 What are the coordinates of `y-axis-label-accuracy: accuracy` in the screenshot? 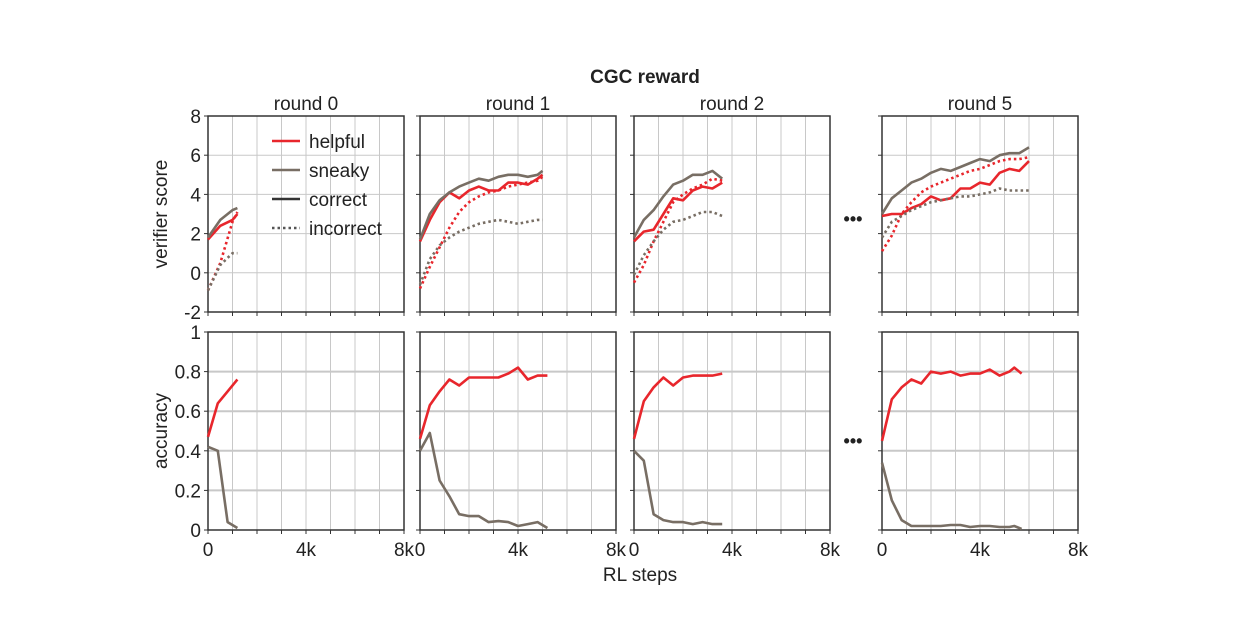 It's located at (161, 430).